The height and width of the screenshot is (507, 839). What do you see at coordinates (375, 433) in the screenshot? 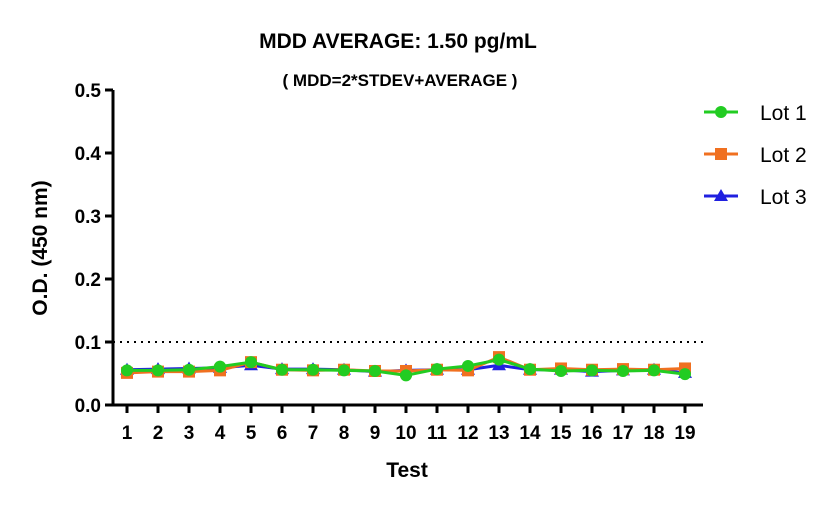
I see `x-tick-label: 9` at bounding box center [375, 433].